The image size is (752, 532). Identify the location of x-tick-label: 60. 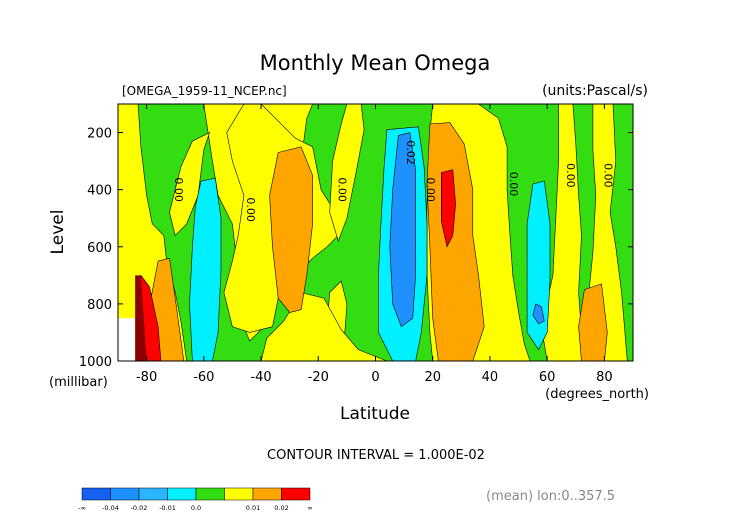
(547, 377).